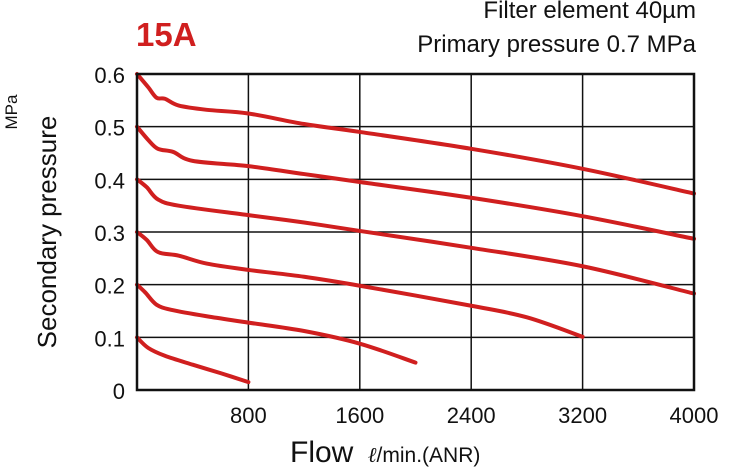 This screenshot has width=730, height=472. I want to click on x-axis-unit: ℓ/min.(ANR), so click(424, 455).